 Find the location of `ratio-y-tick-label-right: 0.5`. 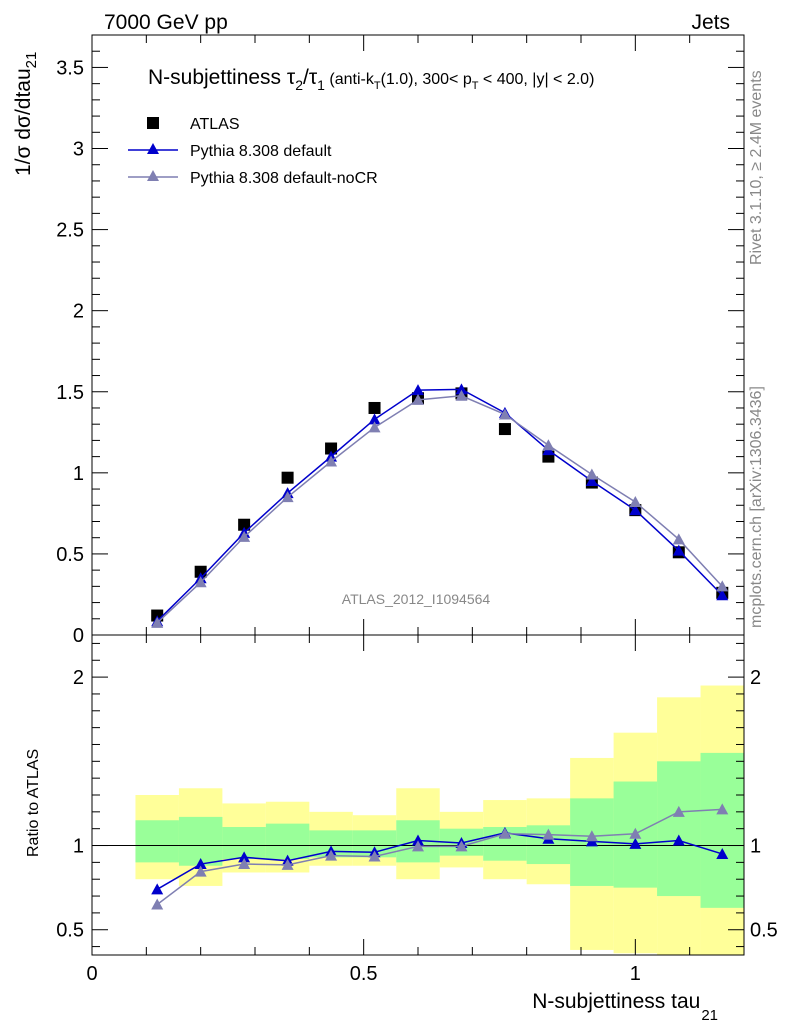

ratio-y-tick-label-right: 0.5 is located at coordinates (764, 931).